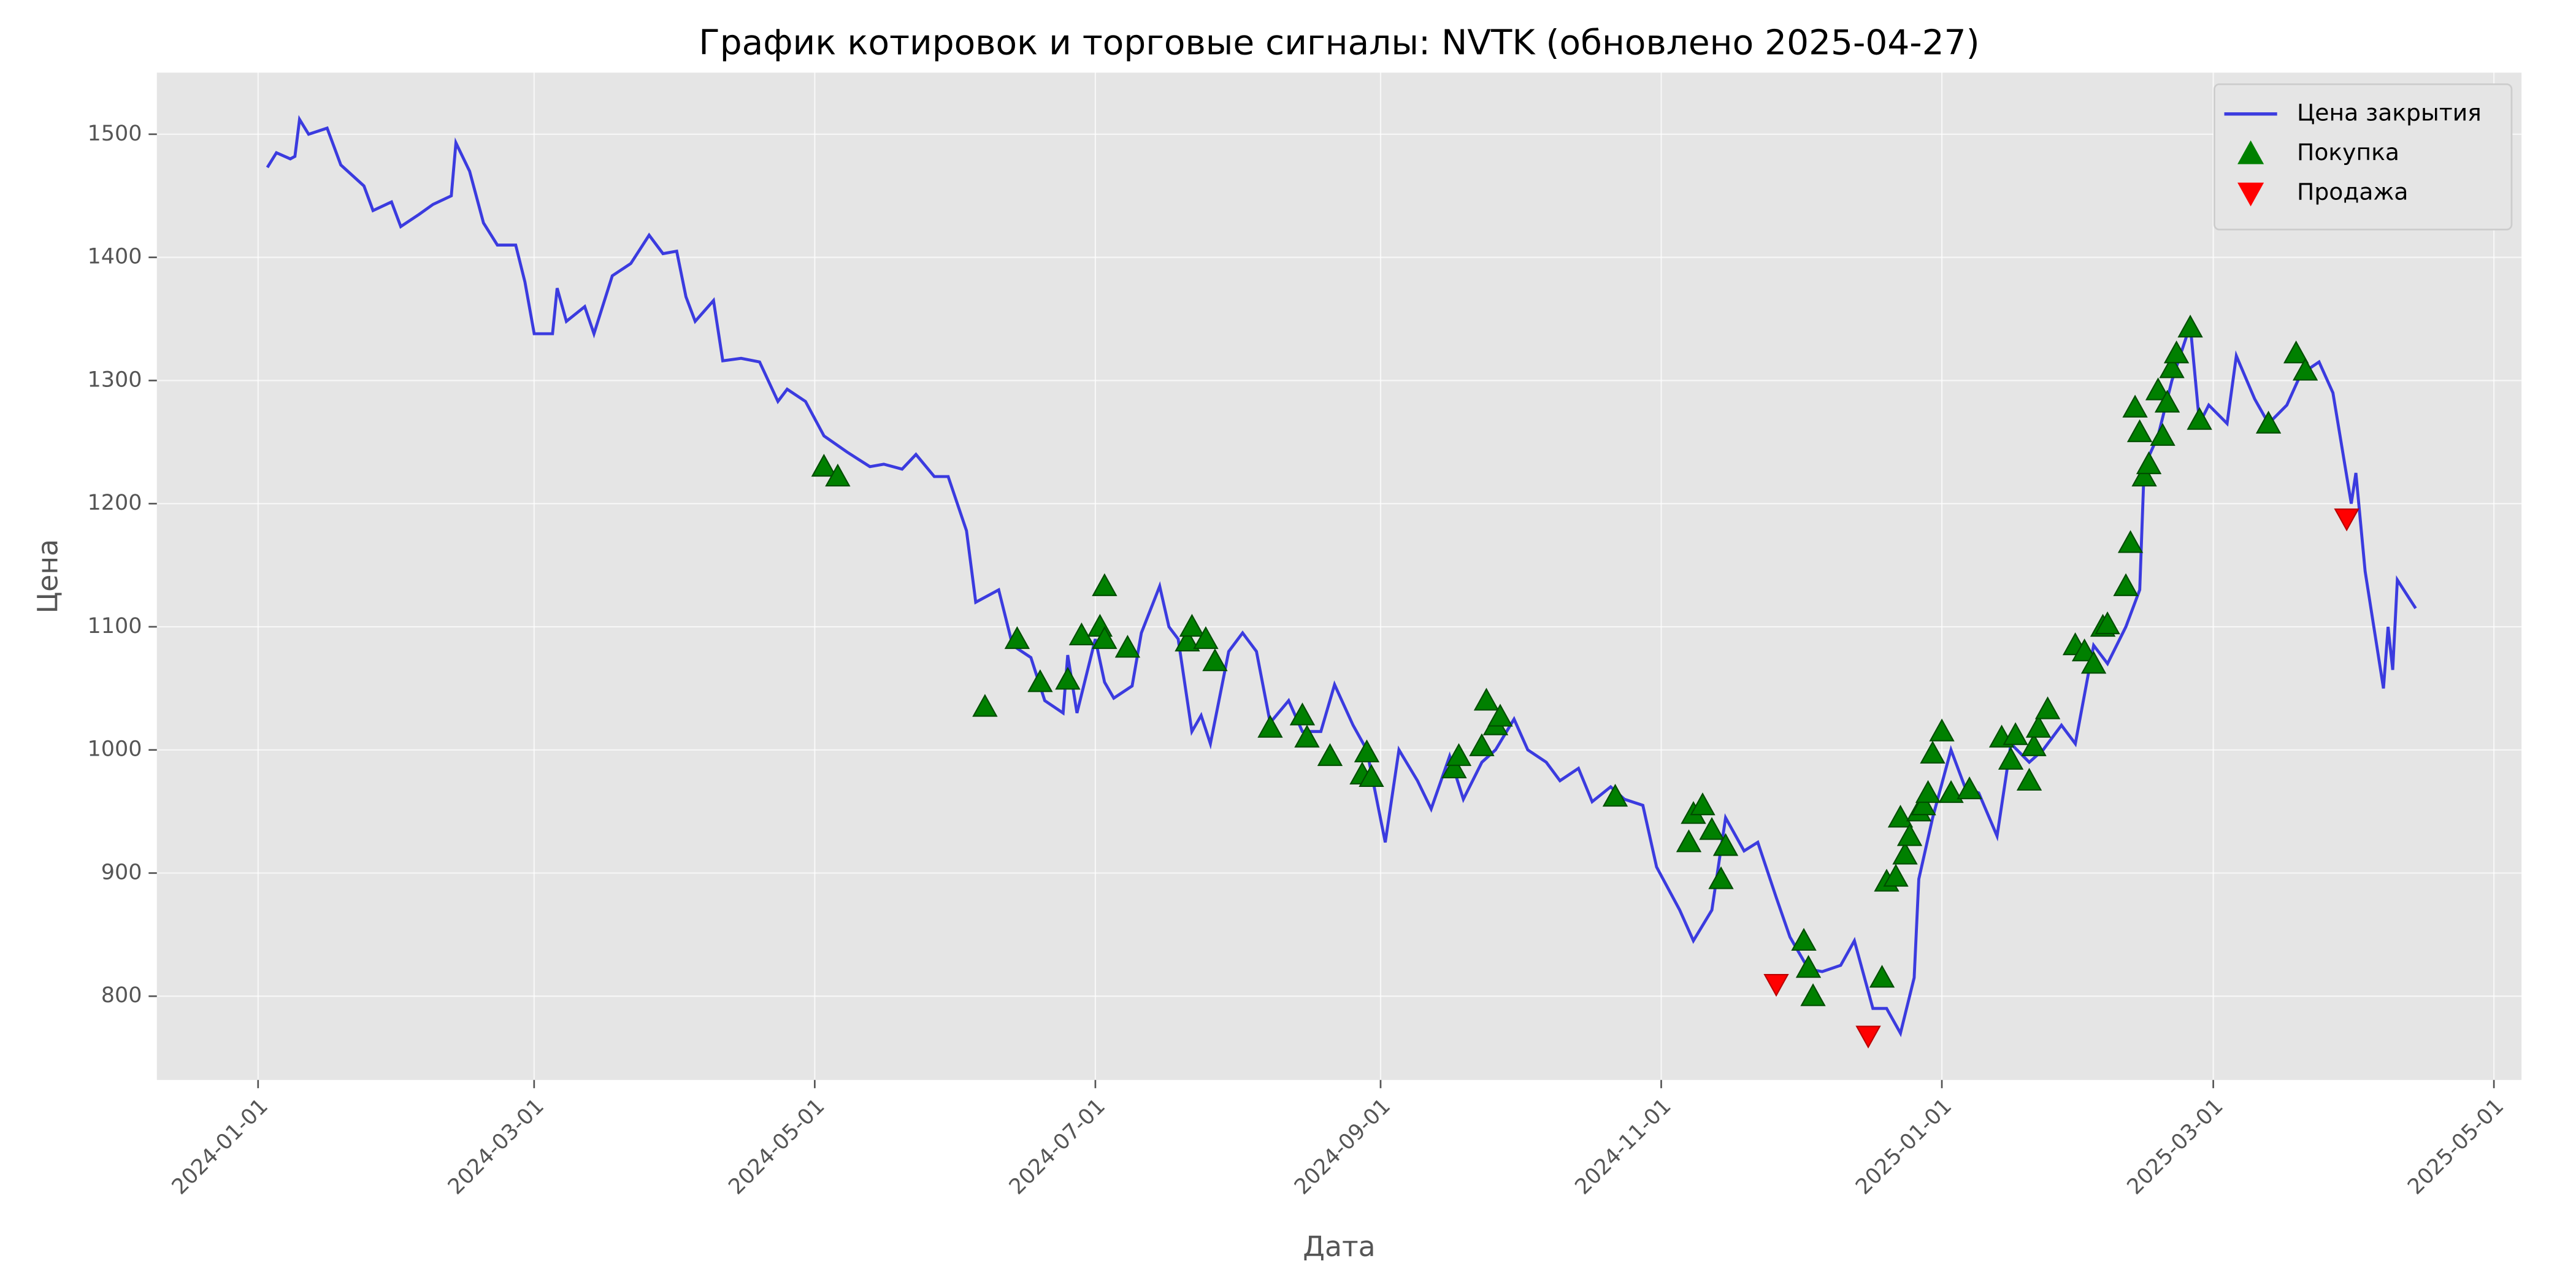  What do you see at coordinates (1339, 1246) in the screenshot?
I see `x-axis-label: Дата` at bounding box center [1339, 1246].